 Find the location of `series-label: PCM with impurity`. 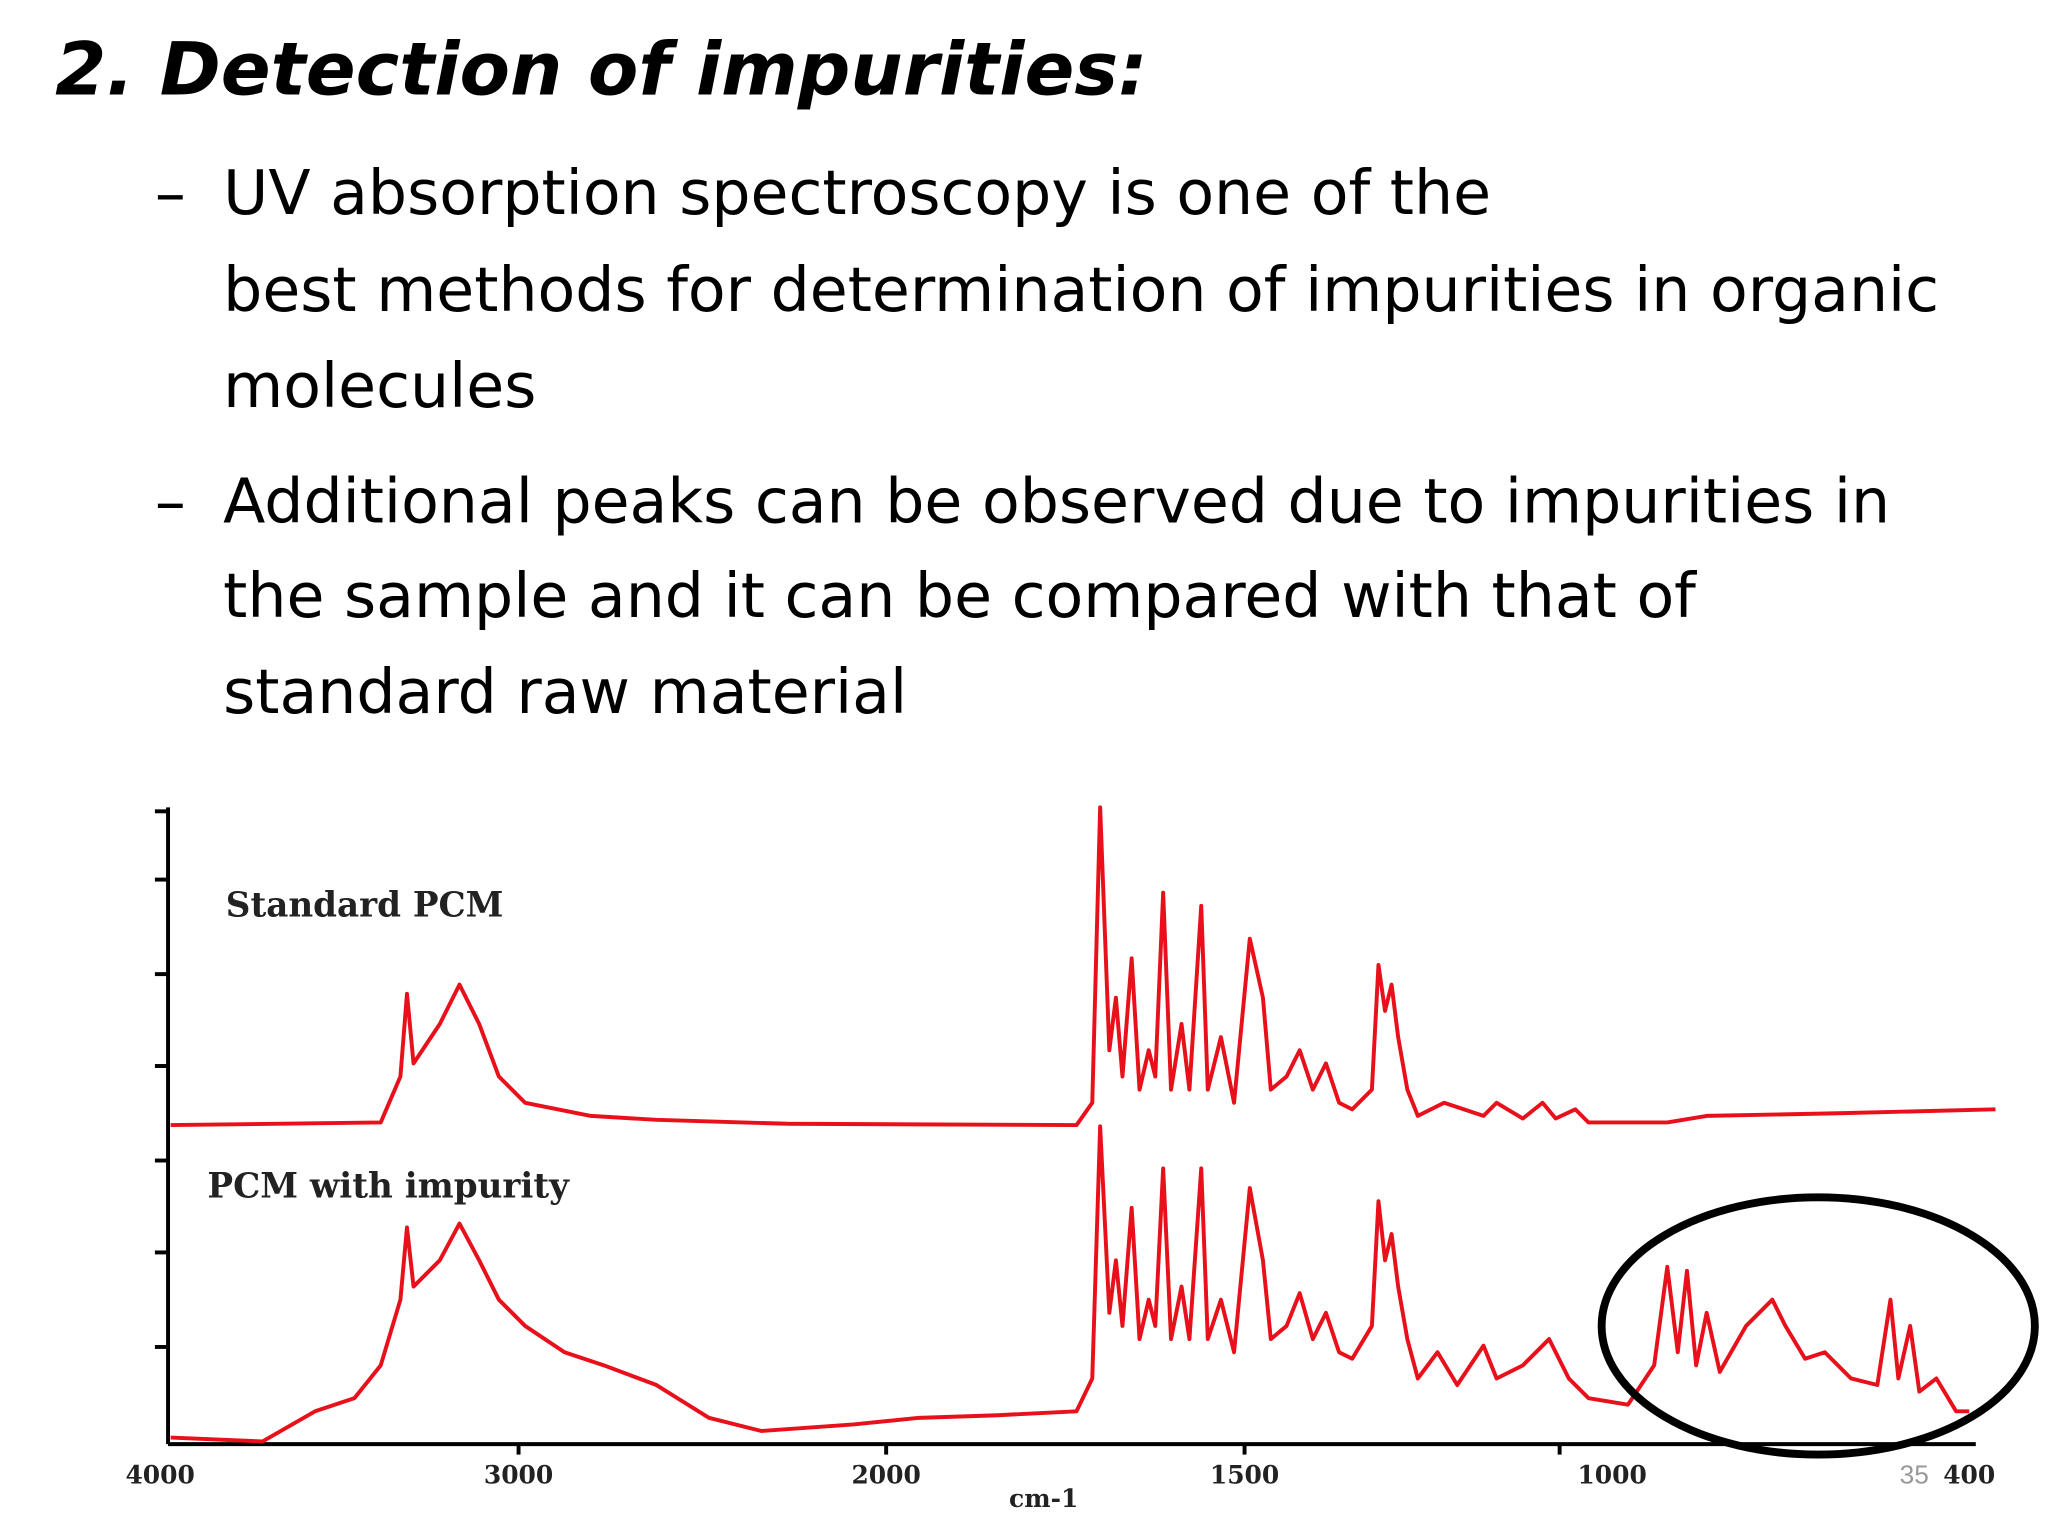

series-label: PCM with impurity is located at coordinates (388, 1186).